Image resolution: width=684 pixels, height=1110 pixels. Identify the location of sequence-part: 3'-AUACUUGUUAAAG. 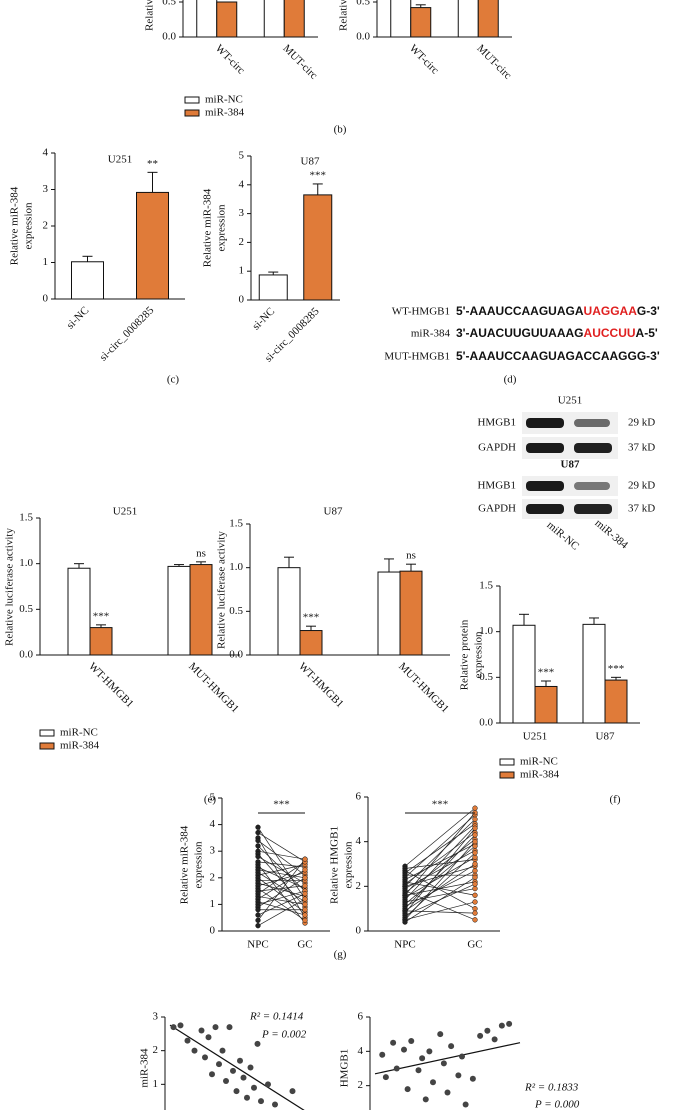
(520, 333).